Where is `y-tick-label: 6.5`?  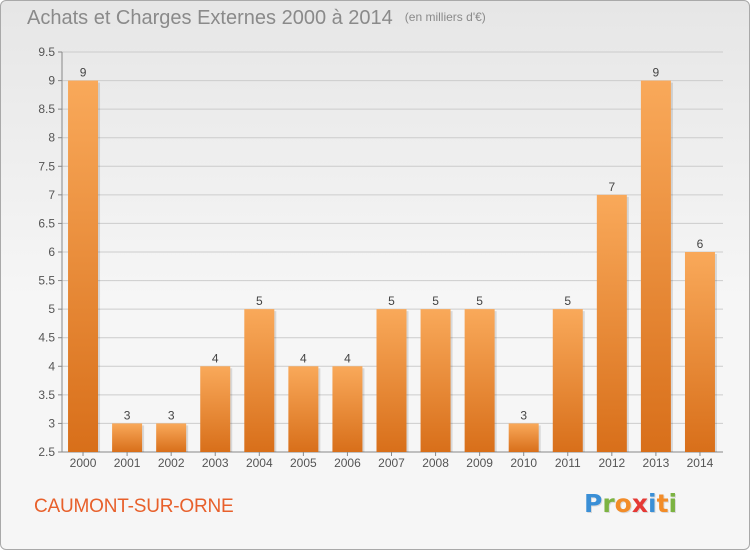
y-tick-label: 6.5 is located at coordinates (46, 223).